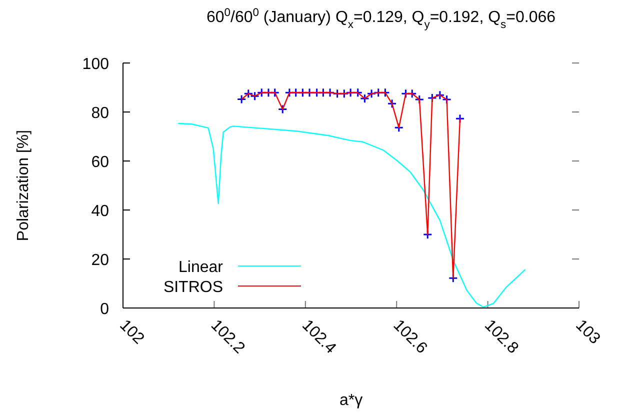 This screenshot has width=619, height=420. I want to click on y-axis-title: Polarization [%], so click(23, 186).